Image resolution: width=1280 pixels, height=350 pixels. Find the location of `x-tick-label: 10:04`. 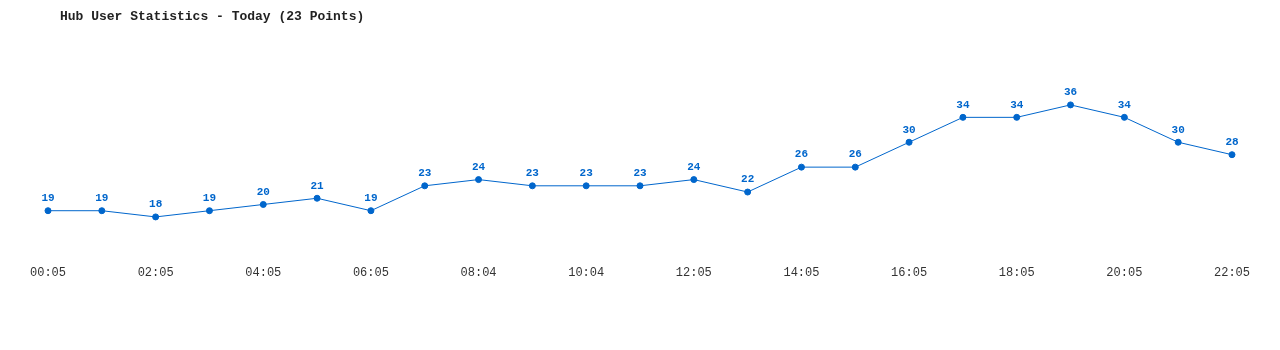

x-tick-label: 10:04 is located at coordinates (586, 272).